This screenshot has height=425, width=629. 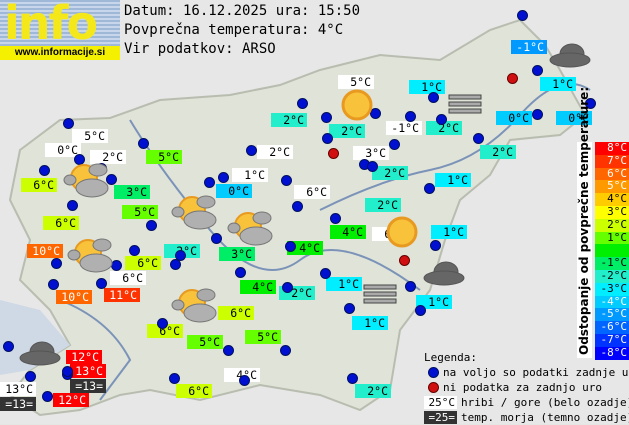 I want to click on station-temperature-label: 2°C, so click(x=444, y=128).